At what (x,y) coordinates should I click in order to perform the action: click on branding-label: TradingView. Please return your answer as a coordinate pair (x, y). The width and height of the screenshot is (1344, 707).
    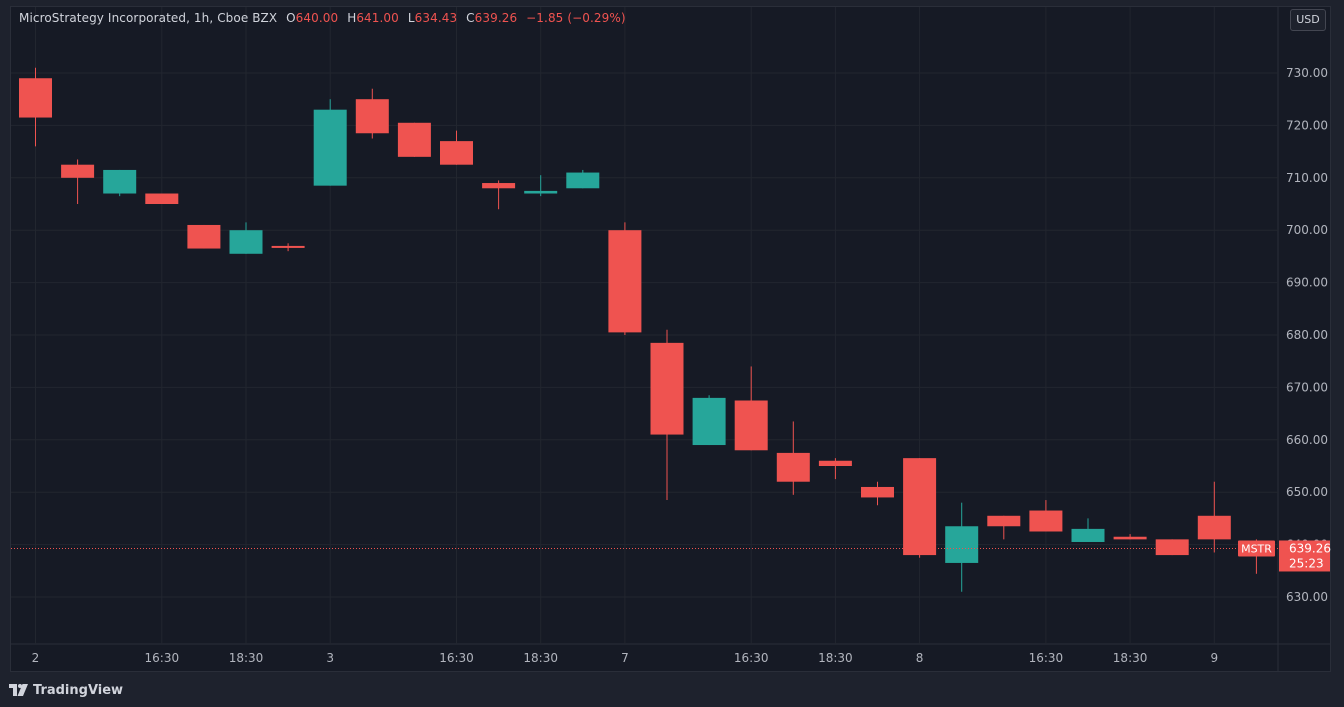
    Looking at the image, I should click on (78, 690).